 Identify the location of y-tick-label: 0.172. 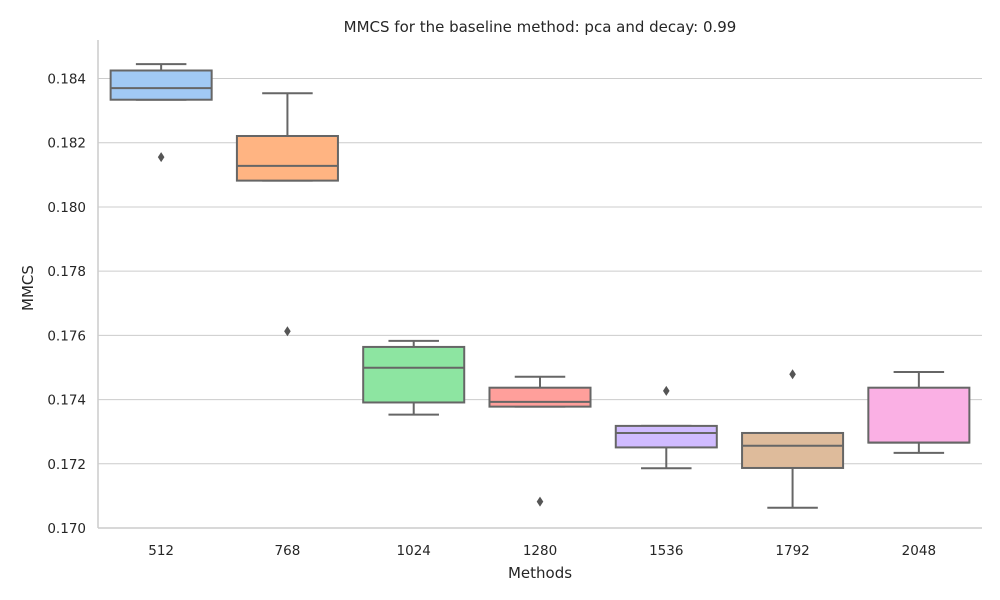
(66, 465).